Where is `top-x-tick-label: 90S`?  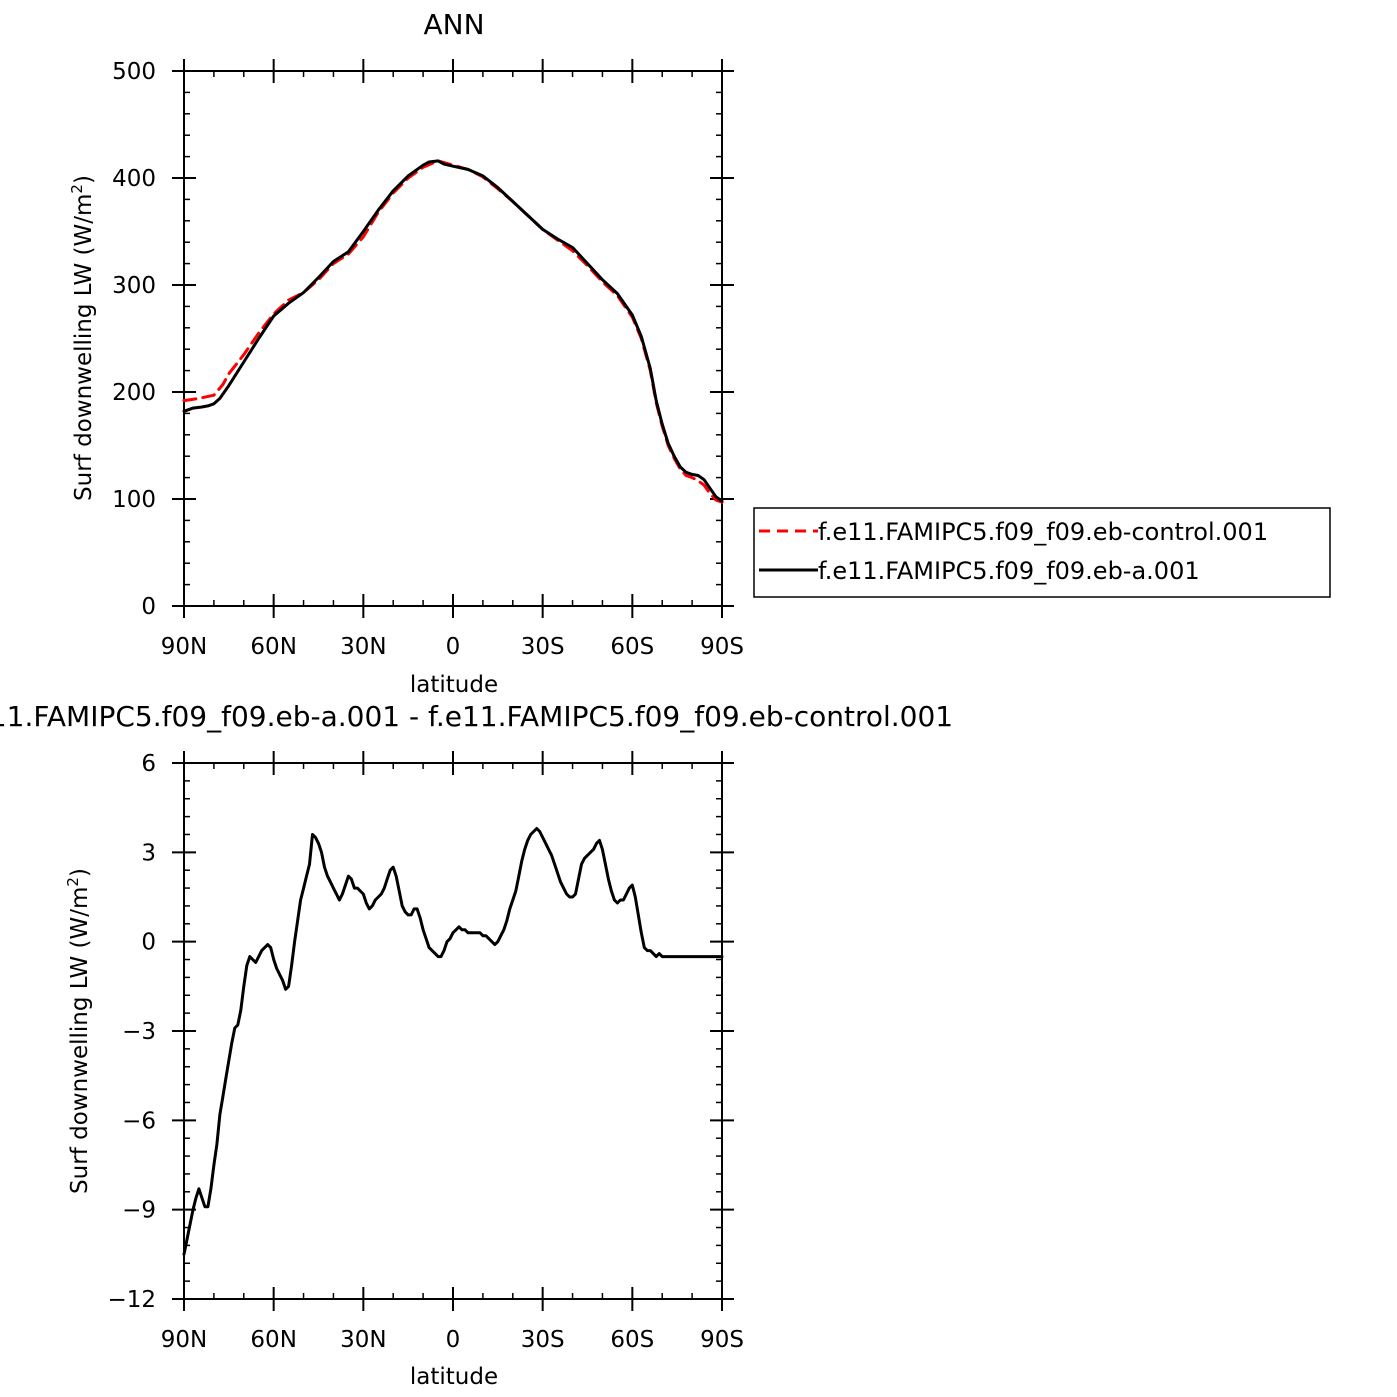
top-x-tick-label: 90S is located at coordinates (722, 647).